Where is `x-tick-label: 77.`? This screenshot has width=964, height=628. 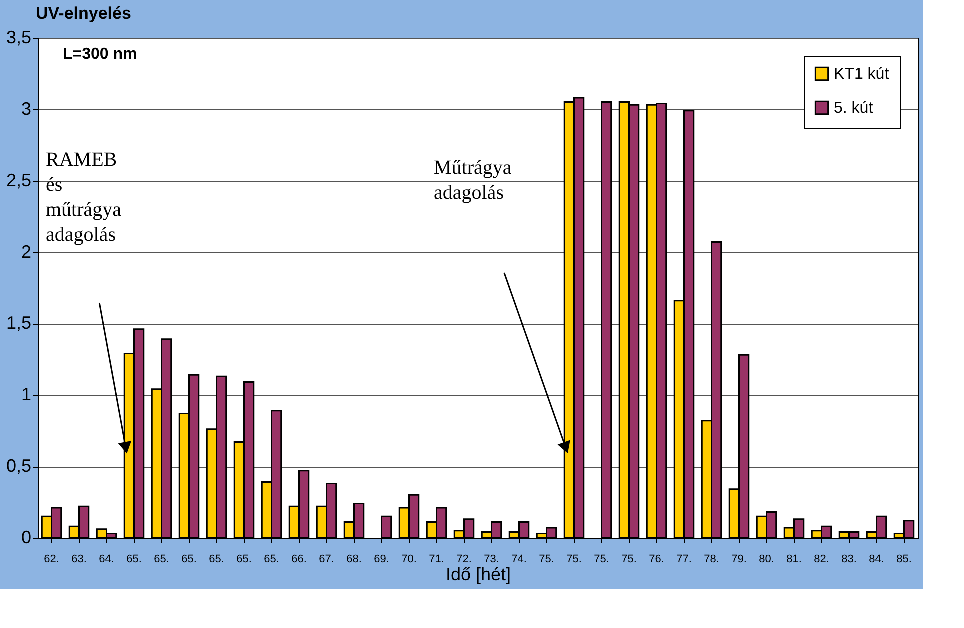 x-tick-label: 77. is located at coordinates (684, 560).